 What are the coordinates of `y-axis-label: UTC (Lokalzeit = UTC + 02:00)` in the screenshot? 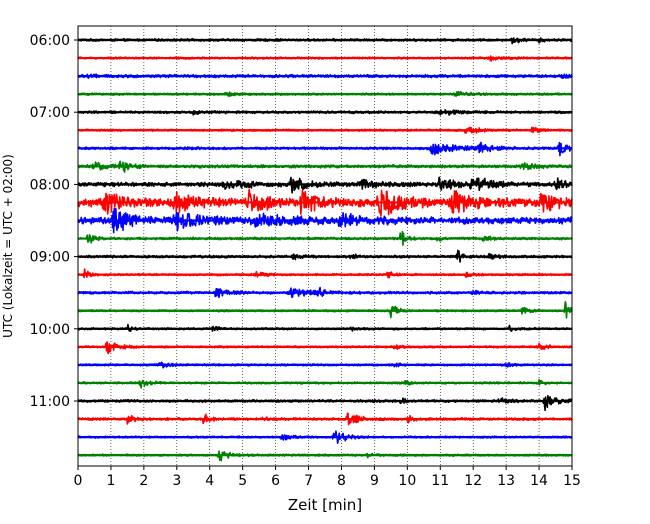 It's located at (8, 246).